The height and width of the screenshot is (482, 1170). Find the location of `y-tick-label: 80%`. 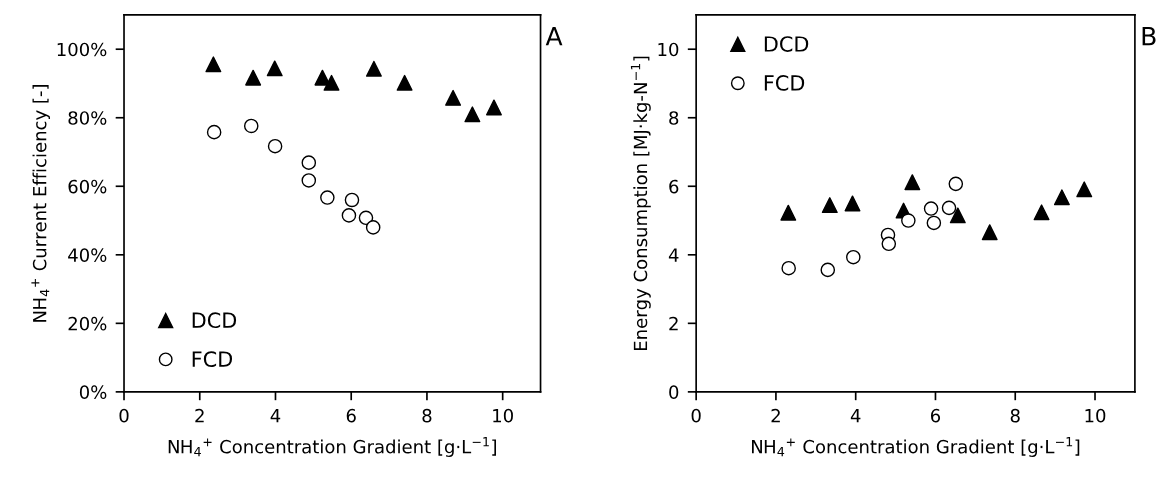

y-tick-label: 80% is located at coordinates (87, 118).